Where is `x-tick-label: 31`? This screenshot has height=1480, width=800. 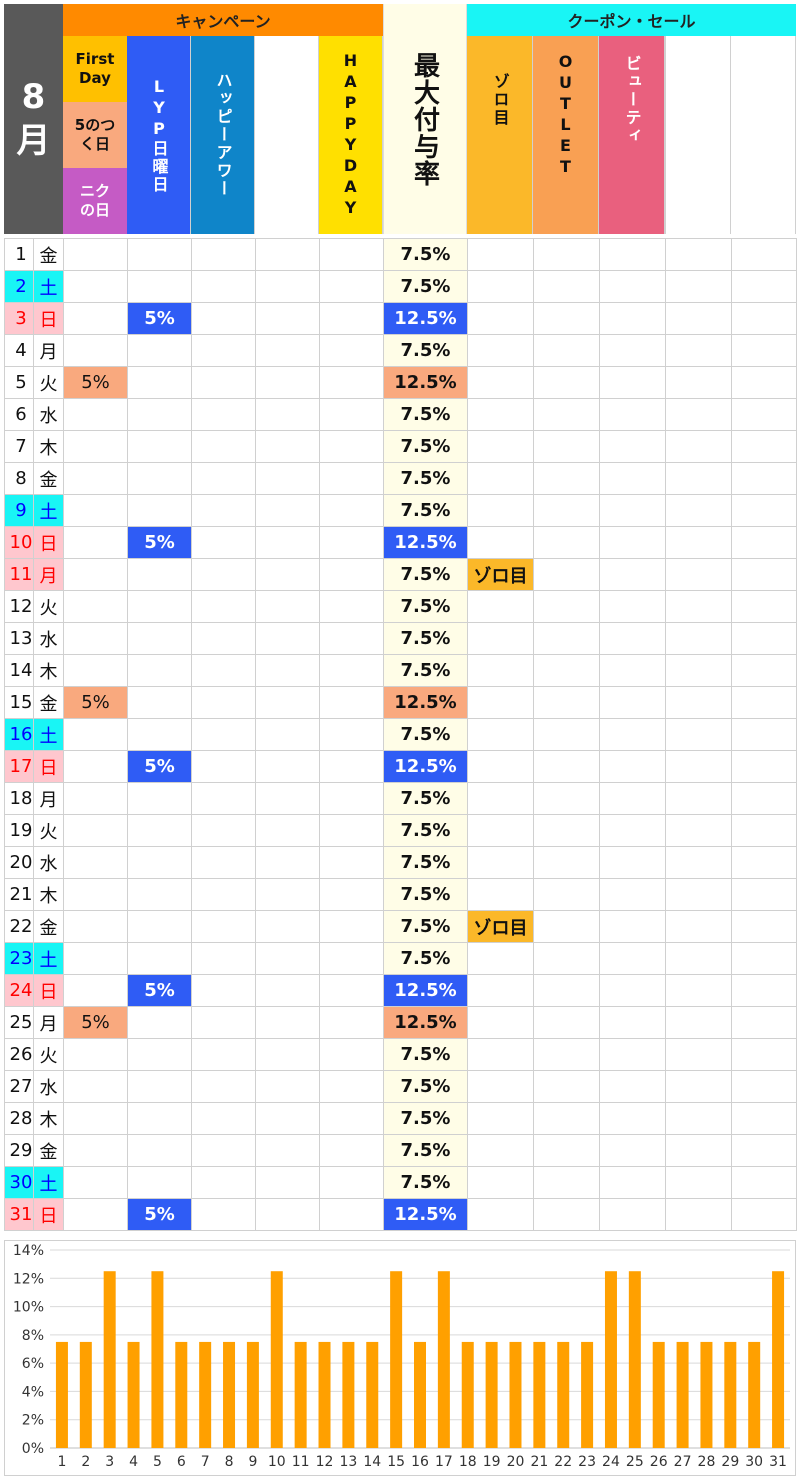
x-tick-label: 31 is located at coordinates (778, 1462).